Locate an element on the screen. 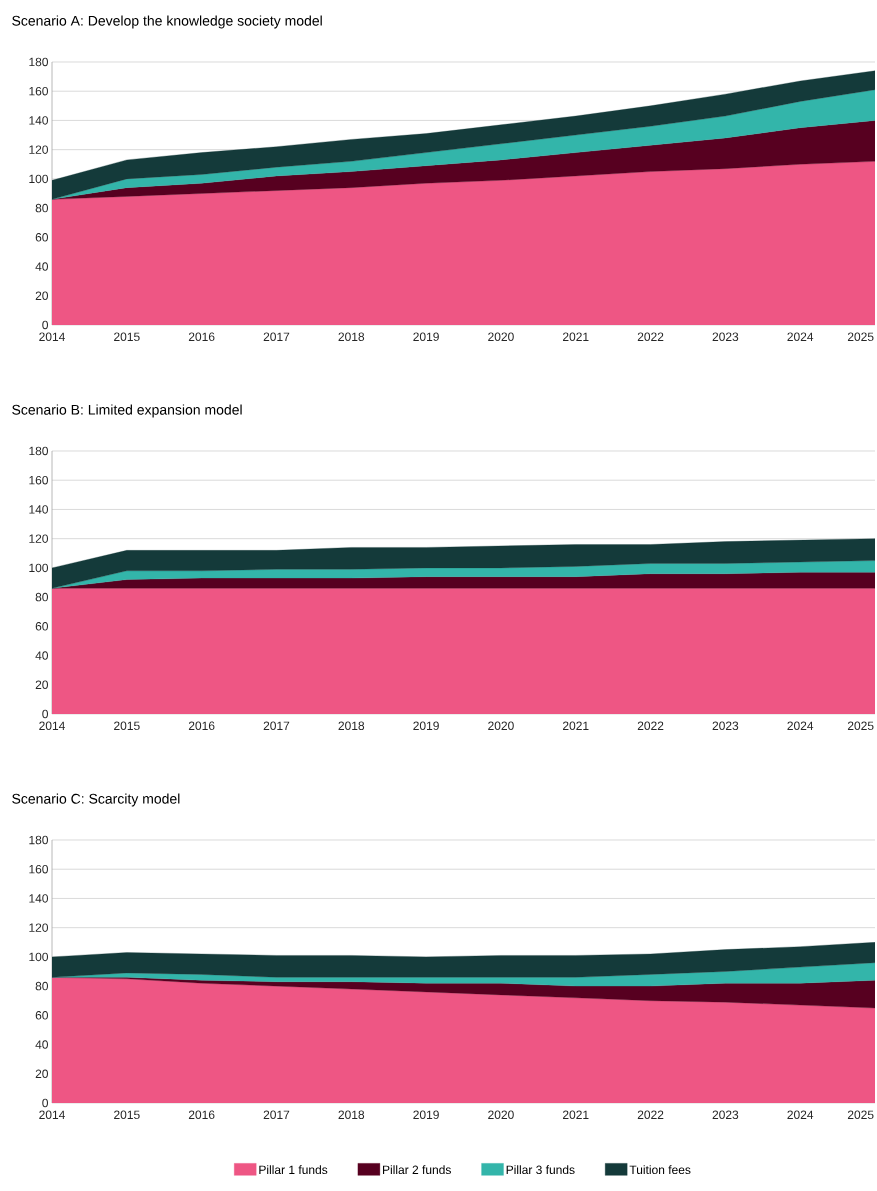 This screenshot has height=1191, width=877. legend-label: Pillar 2 funds is located at coordinates (417, 1170).